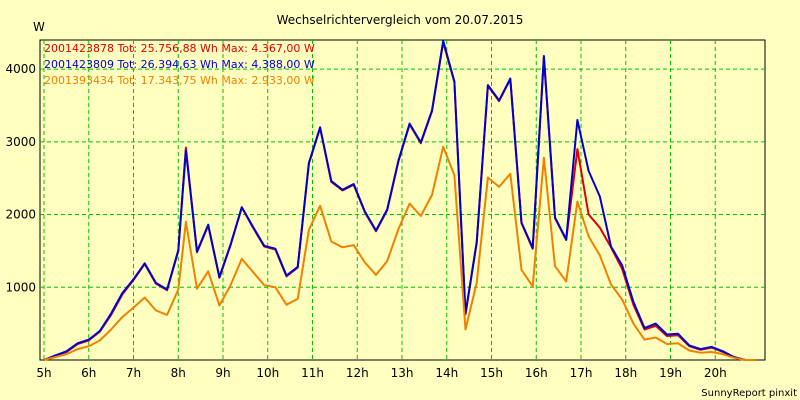 The image size is (800, 400). What do you see at coordinates (20, 287) in the screenshot?
I see `y-tick-label: 1000` at bounding box center [20, 287].